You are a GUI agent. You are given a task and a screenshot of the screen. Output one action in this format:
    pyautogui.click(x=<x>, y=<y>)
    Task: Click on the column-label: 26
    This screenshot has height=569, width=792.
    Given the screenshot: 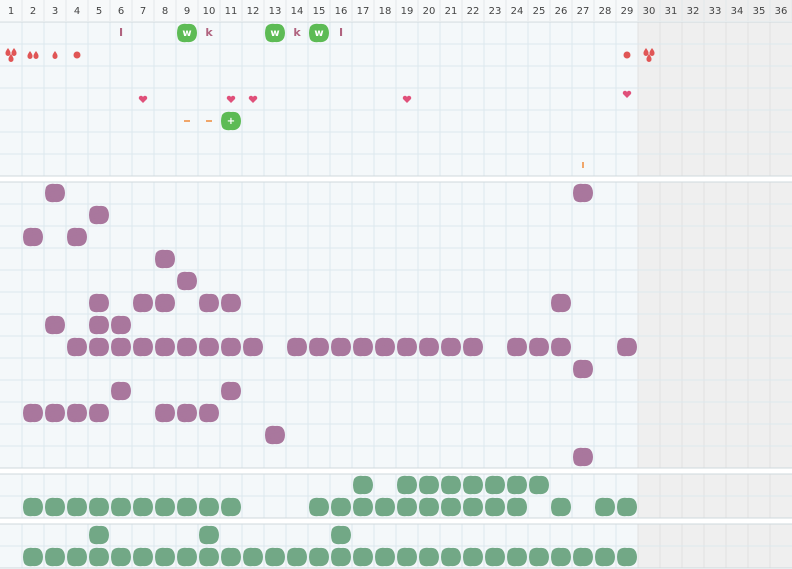 What is the action you would take?
    pyautogui.click(x=561, y=11)
    